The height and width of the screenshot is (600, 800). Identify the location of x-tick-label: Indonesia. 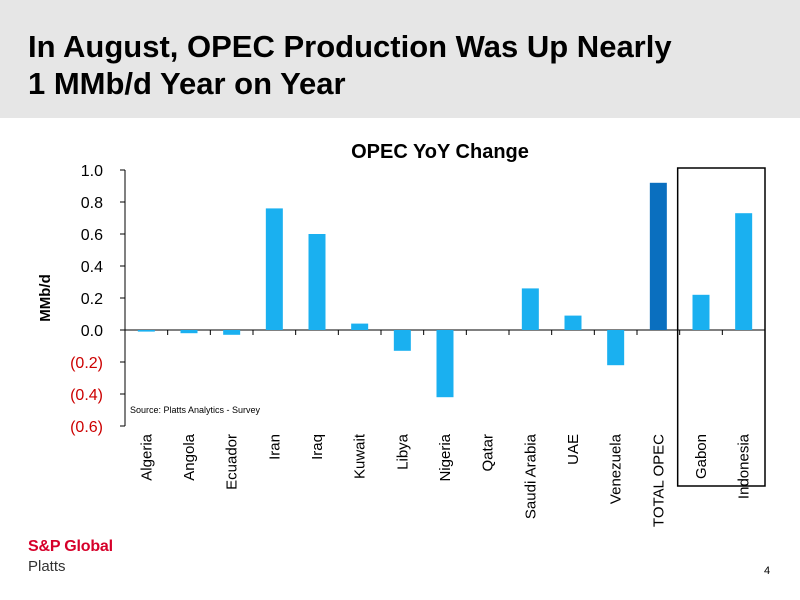
(744, 466).